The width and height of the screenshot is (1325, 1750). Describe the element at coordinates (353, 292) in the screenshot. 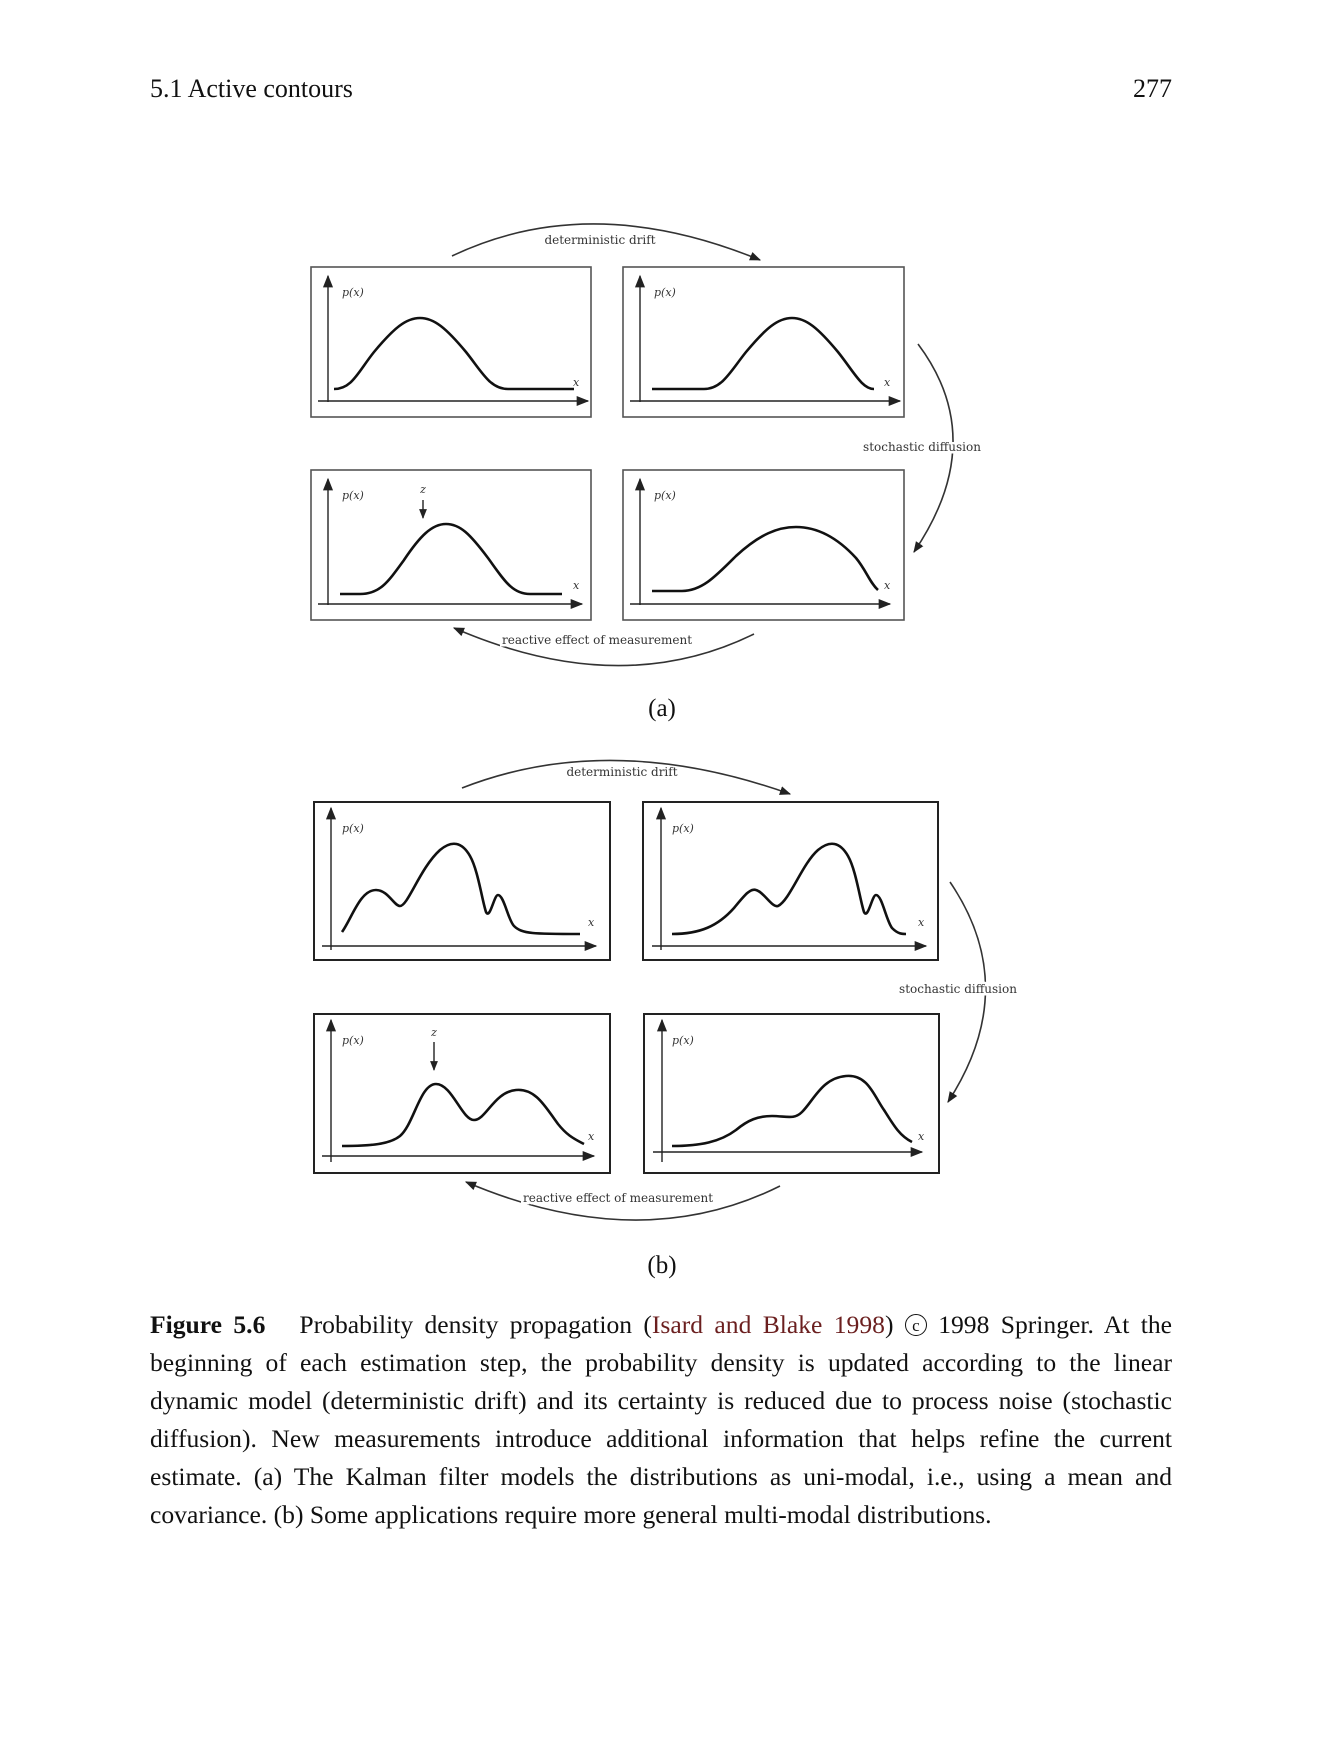

I see `ylabel-a-1: p(x)` at that location.